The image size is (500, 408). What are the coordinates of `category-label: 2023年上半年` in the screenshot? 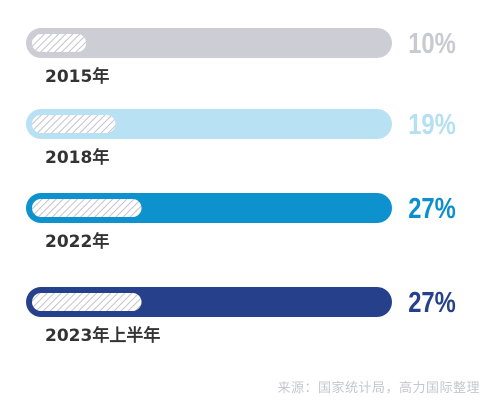 It's located at (102, 335).